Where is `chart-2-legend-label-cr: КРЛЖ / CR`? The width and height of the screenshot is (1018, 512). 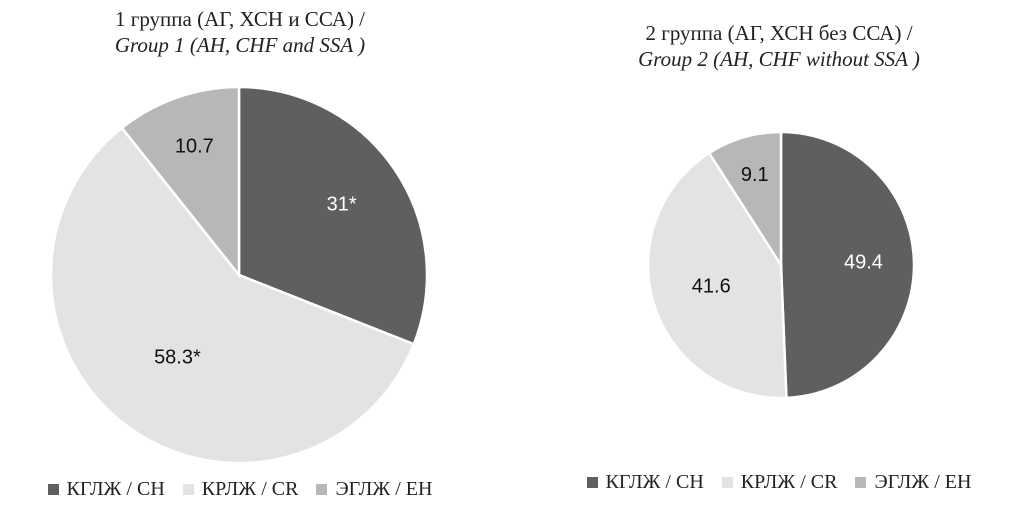
chart-2-legend-label-cr: КРЛЖ / CR is located at coordinates (789, 482).